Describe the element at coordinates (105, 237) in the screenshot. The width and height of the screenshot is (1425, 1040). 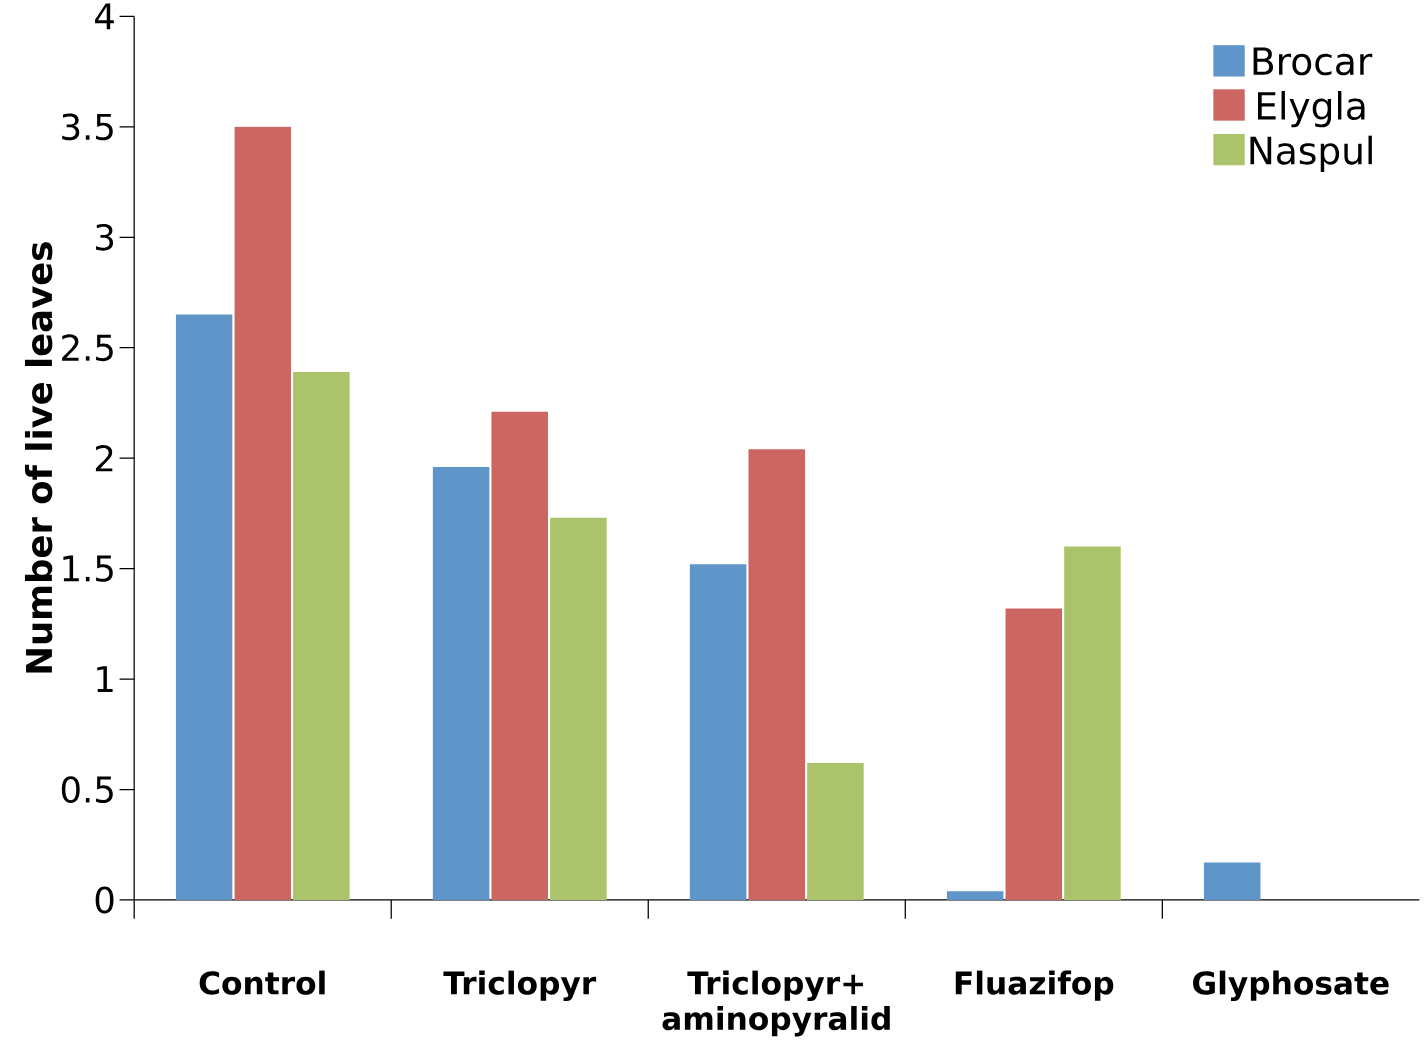
I see `y-tick-label: 3` at that location.